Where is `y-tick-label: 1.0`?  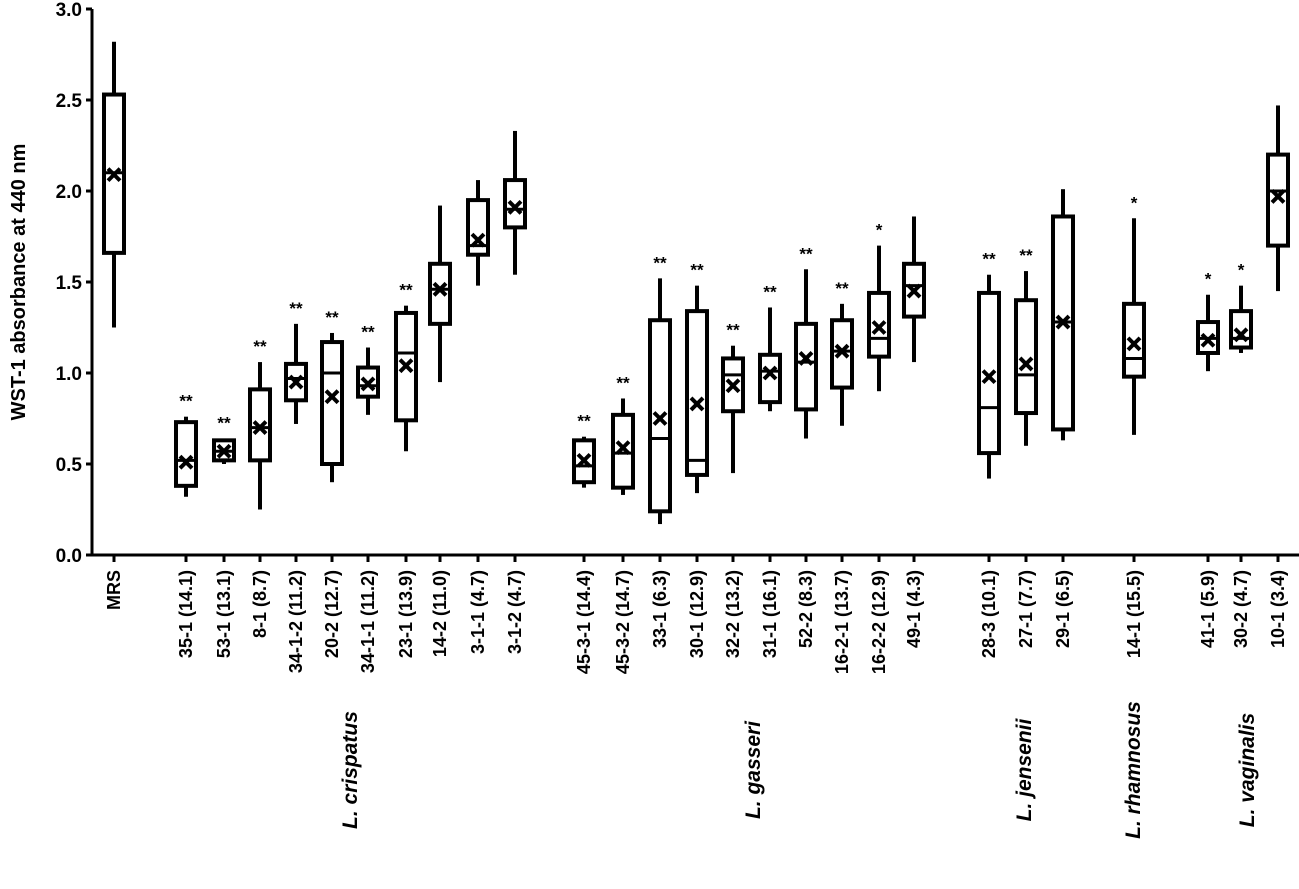
y-tick-label: 1.0 is located at coordinates (69, 374).